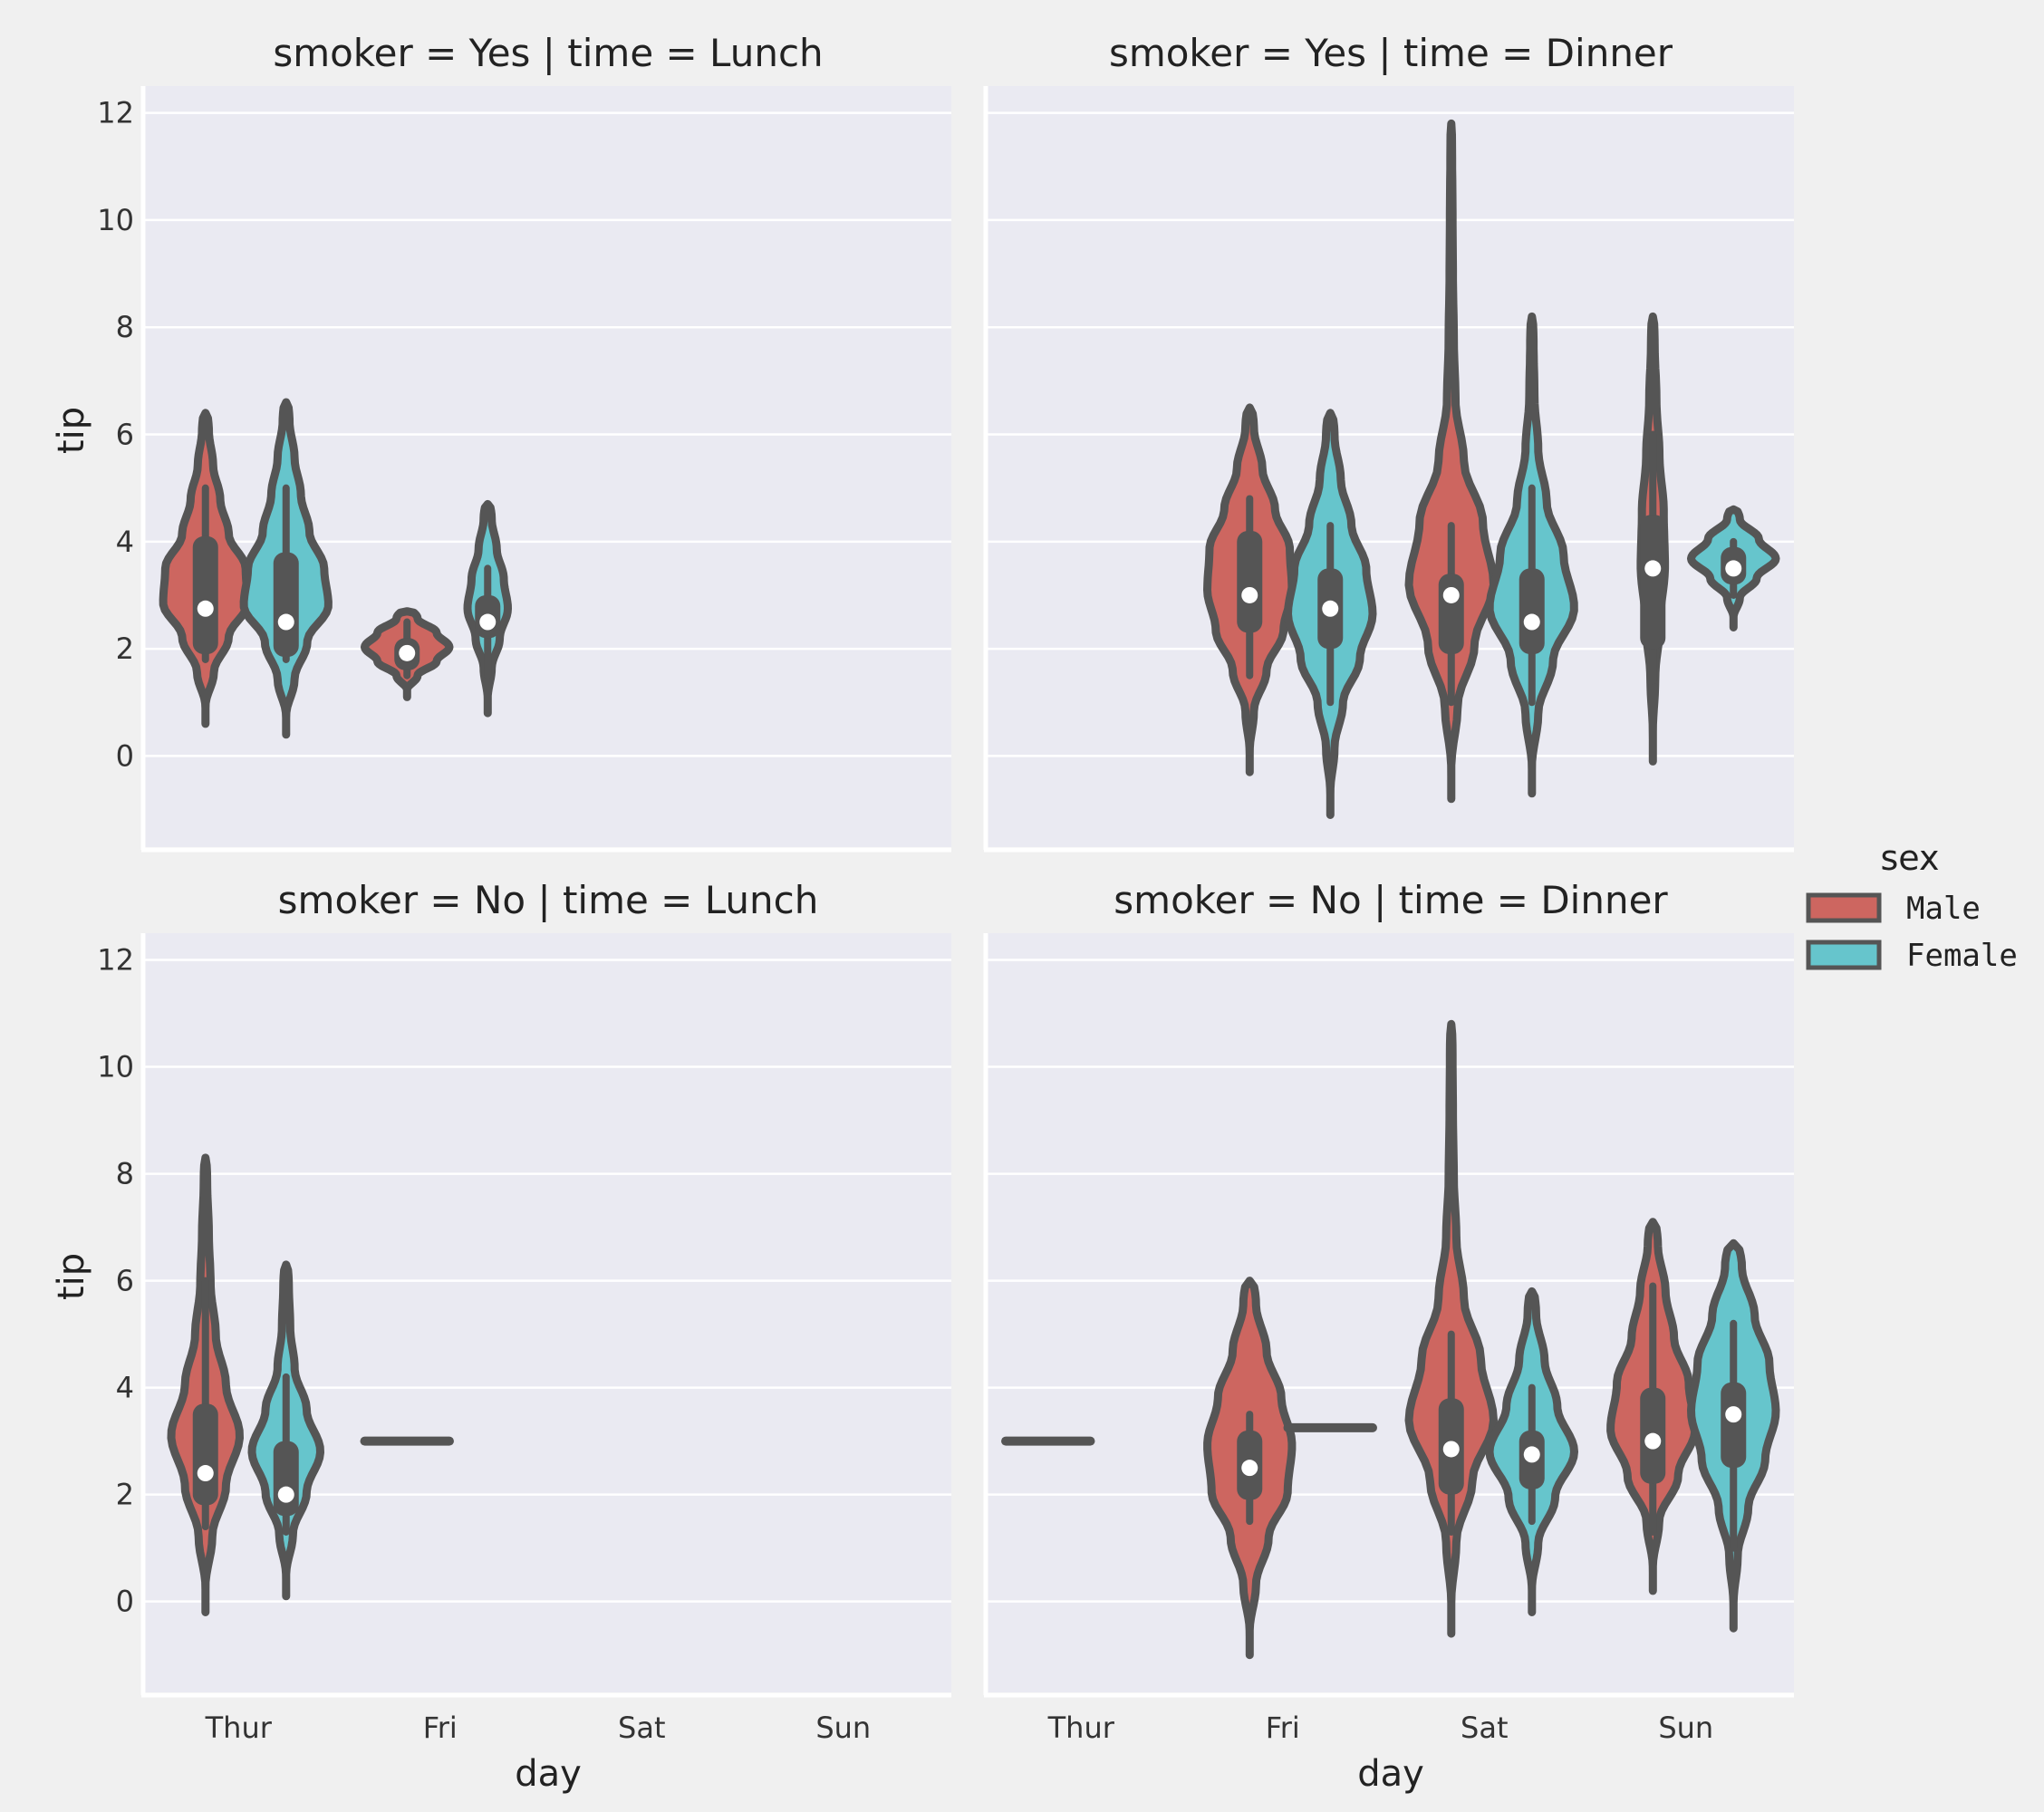  What do you see at coordinates (1962, 956) in the screenshot?
I see `legend-label: Female` at bounding box center [1962, 956].